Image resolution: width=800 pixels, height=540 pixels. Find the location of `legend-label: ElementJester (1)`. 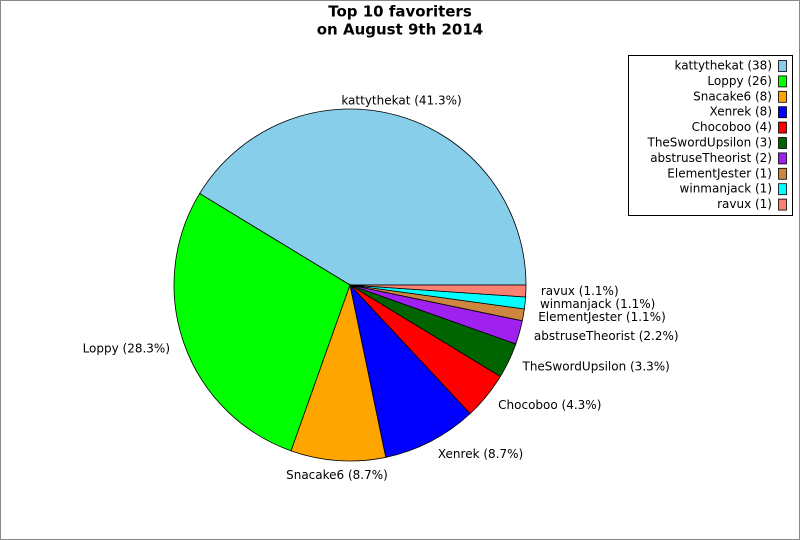

legend-label: ElementJester (1) is located at coordinates (719, 173).